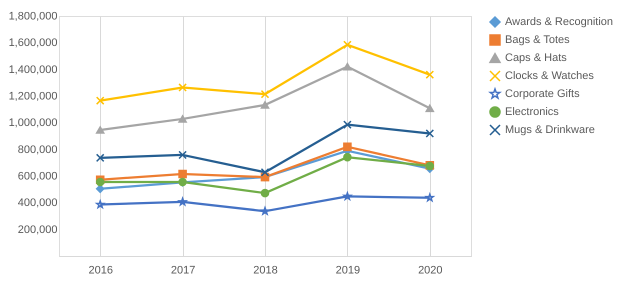 This screenshot has width=624, height=283. Describe the element at coordinates (265, 270) in the screenshot. I see `x-tick-label: 2018` at that location.